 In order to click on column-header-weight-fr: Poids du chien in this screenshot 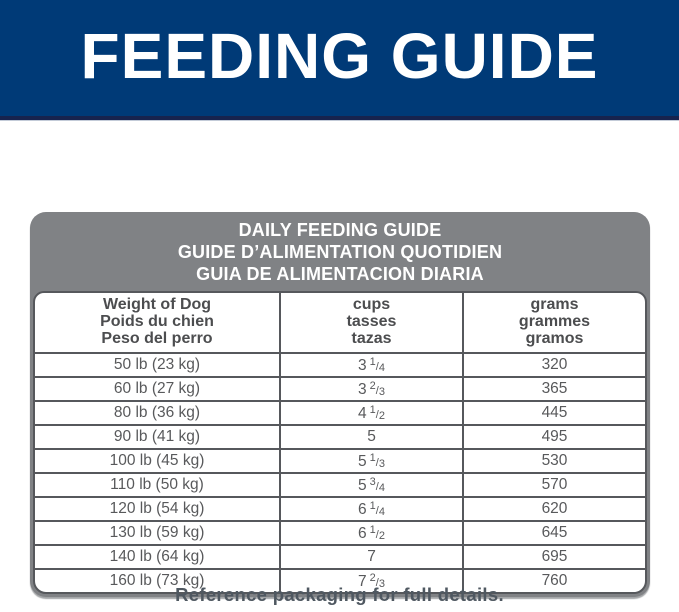, I will do `click(157, 322)`.